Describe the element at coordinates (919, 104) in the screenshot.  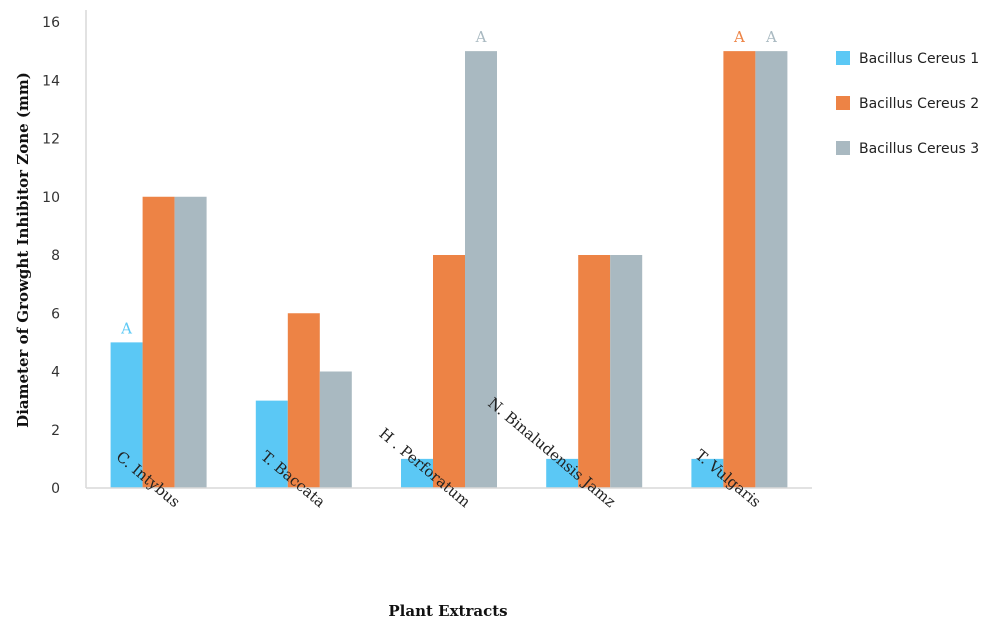
I see `legend-label: Bacillus Cereus 2` at that location.